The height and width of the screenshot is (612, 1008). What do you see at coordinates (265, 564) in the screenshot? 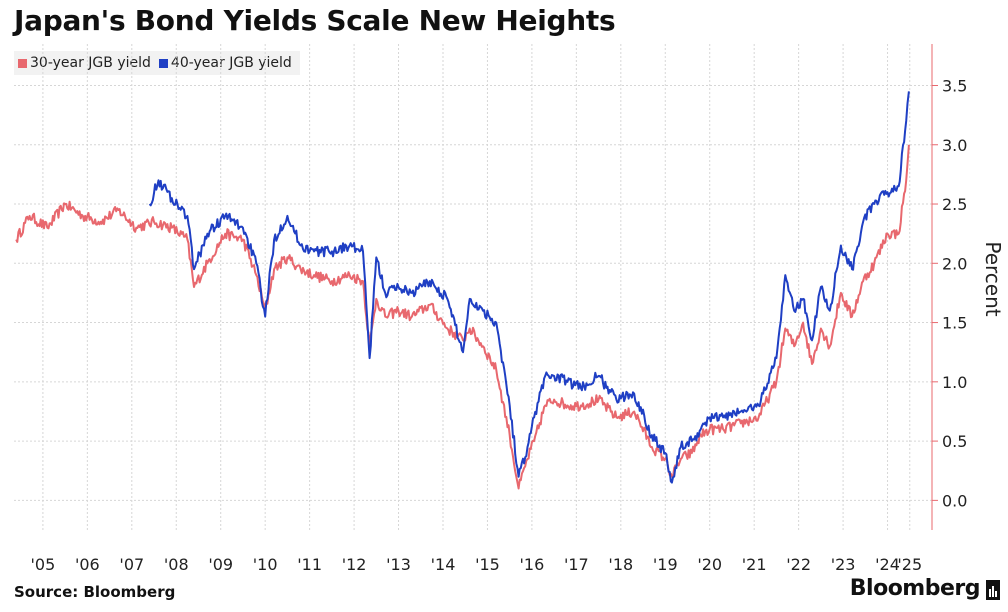
I see `x-tick-label: '10` at bounding box center [265, 564].